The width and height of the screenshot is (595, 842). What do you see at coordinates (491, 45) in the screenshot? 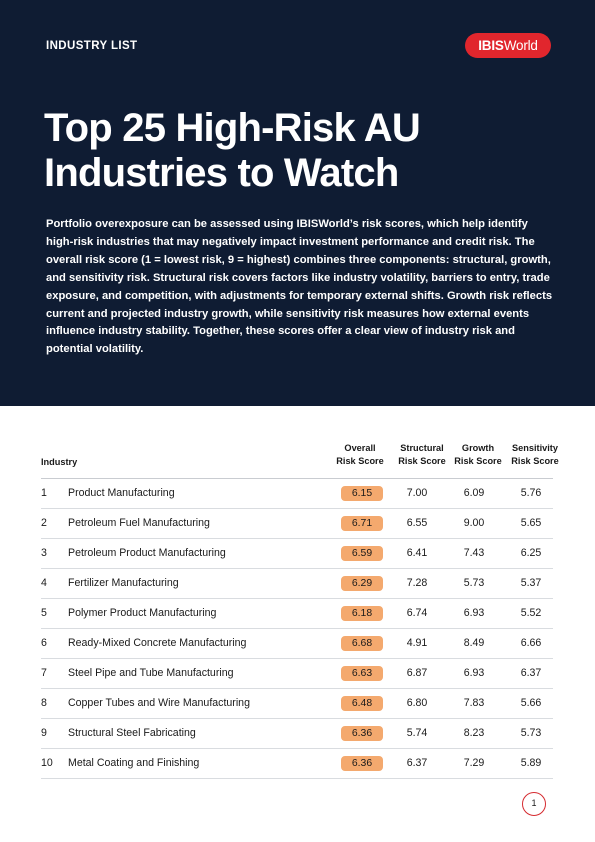
I see `logo-text-bold: IBIS` at bounding box center [491, 45].